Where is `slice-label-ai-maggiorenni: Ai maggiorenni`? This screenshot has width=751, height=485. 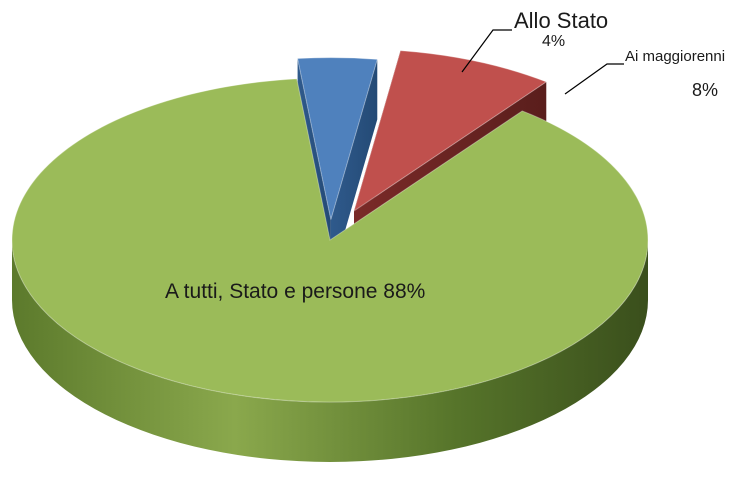
slice-label-ai-maggiorenni: Ai maggiorenni is located at coordinates (675, 56).